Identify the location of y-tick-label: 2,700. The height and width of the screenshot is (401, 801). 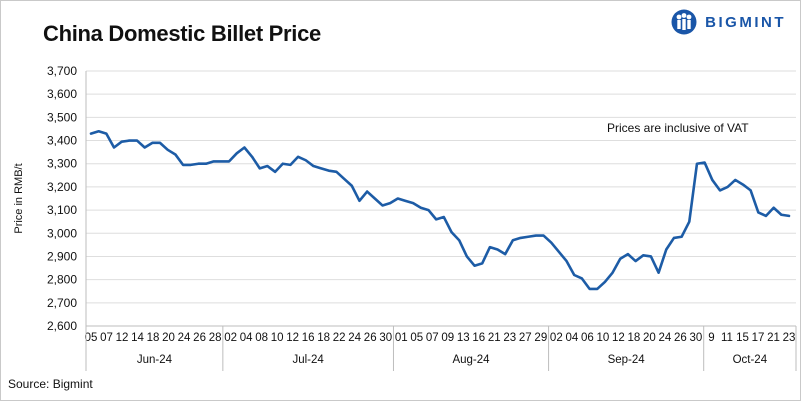
(62, 303).